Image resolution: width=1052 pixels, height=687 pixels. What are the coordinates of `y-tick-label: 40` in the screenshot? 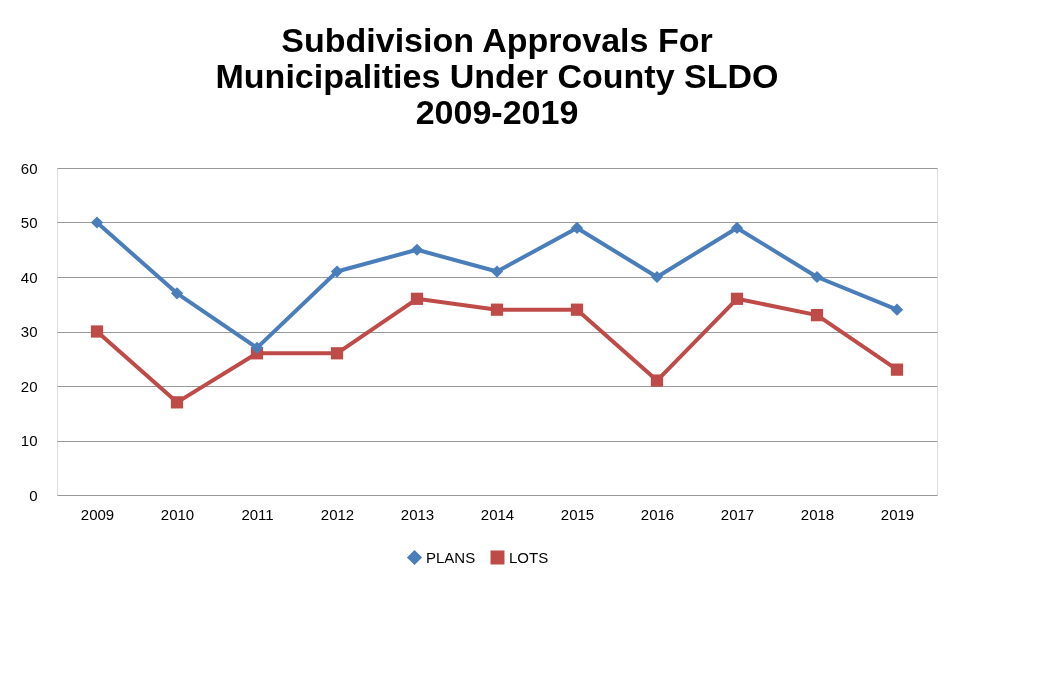 It's located at (29, 277).